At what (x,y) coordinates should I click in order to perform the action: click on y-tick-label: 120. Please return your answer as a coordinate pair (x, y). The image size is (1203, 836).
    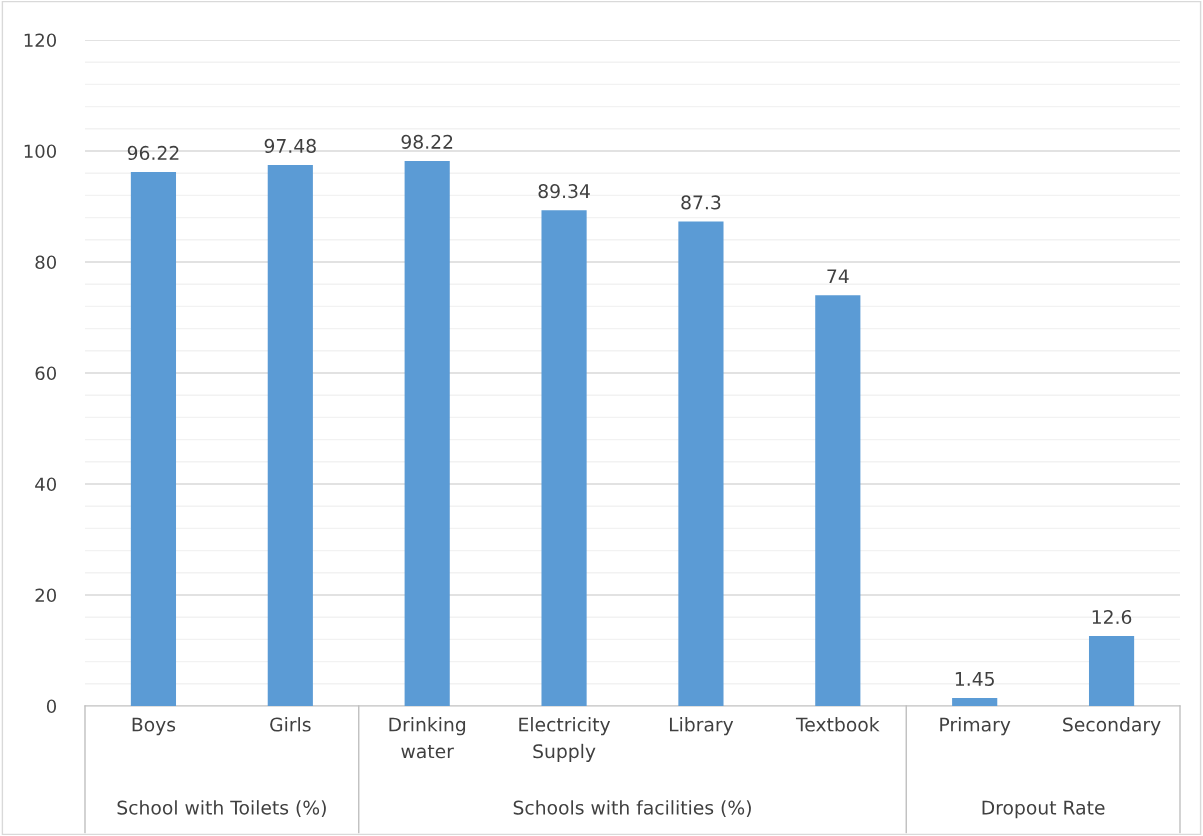
    Looking at the image, I should click on (40, 40).